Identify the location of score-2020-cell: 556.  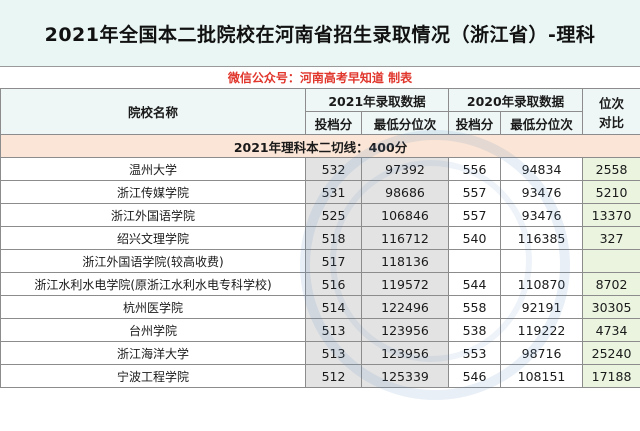
(475, 169).